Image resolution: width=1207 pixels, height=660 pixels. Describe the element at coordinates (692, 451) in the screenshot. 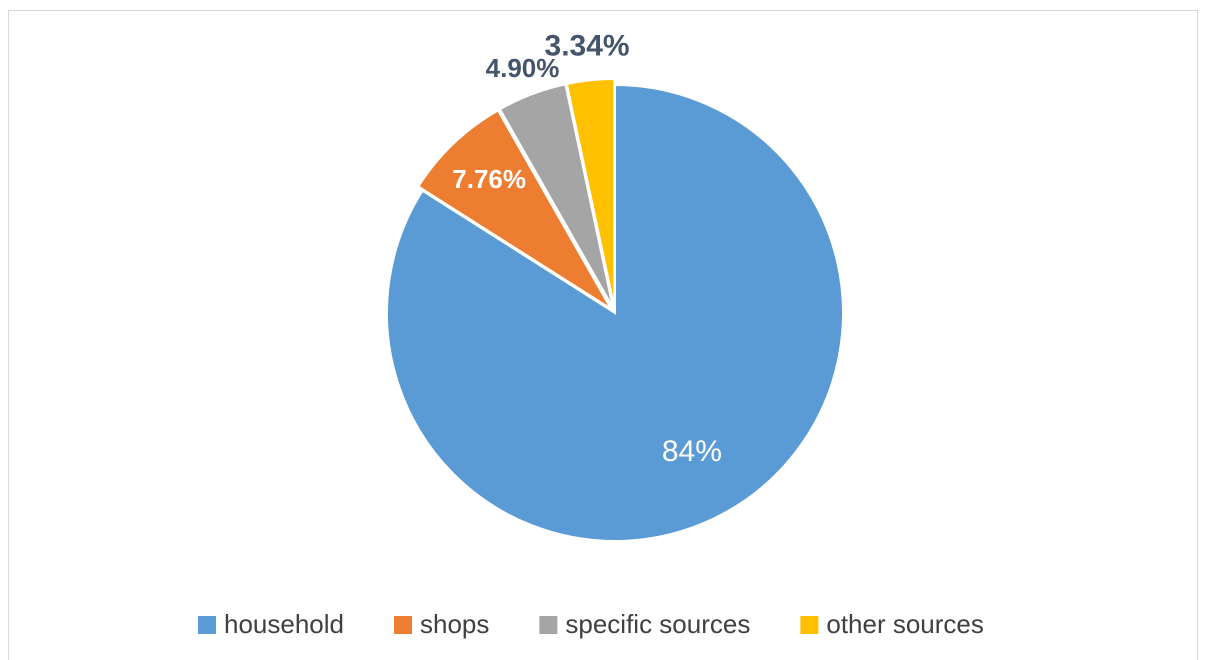

I see `data-label: 84%` at that location.